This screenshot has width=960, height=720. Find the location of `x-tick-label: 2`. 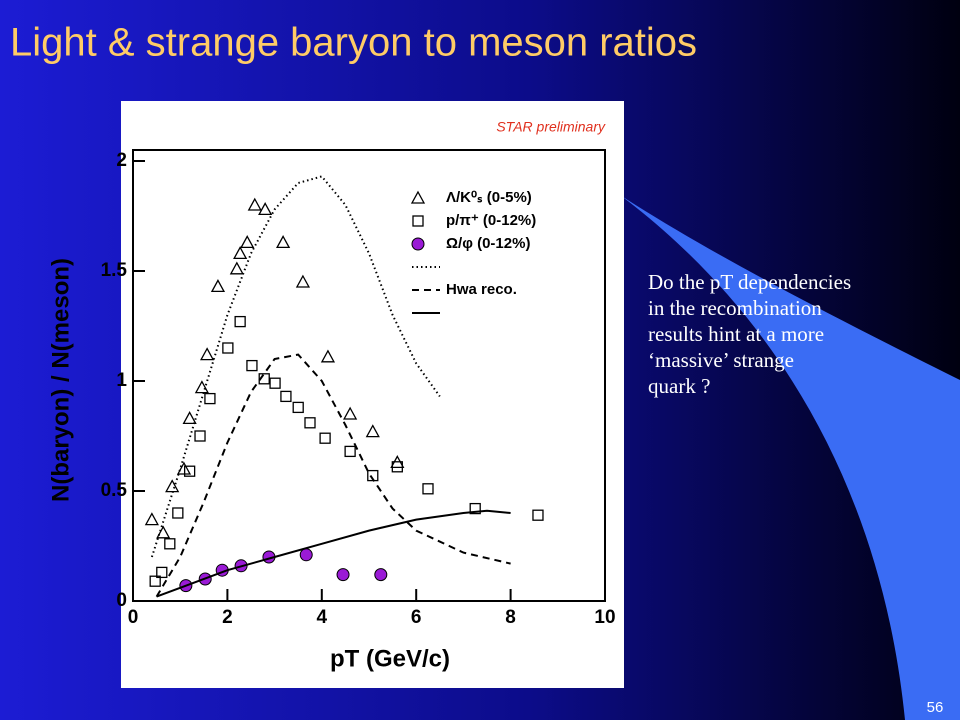

x-tick-label: 2 is located at coordinates (227, 617).